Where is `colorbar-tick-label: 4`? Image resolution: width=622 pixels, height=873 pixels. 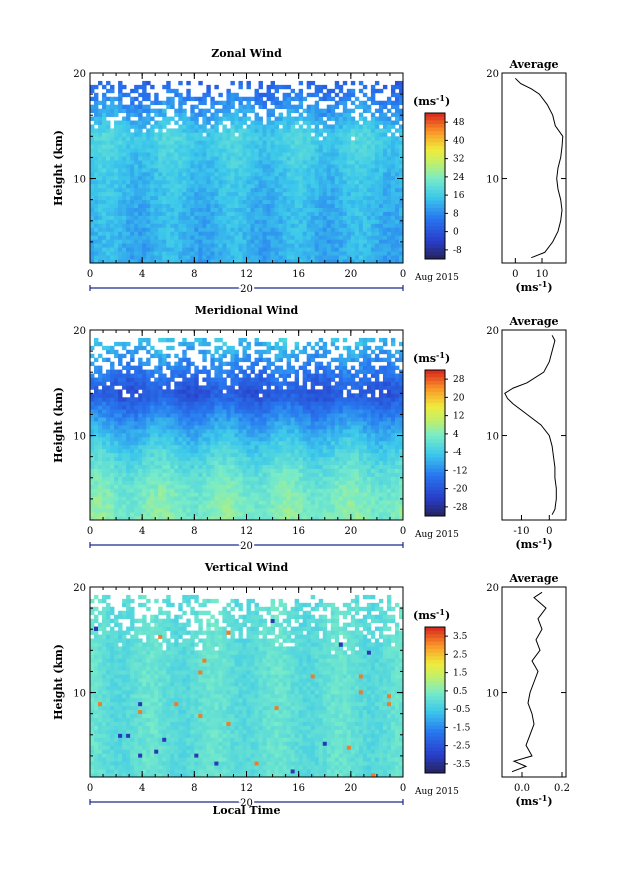
colorbar-tick-label: 4 is located at coordinates (456, 435).